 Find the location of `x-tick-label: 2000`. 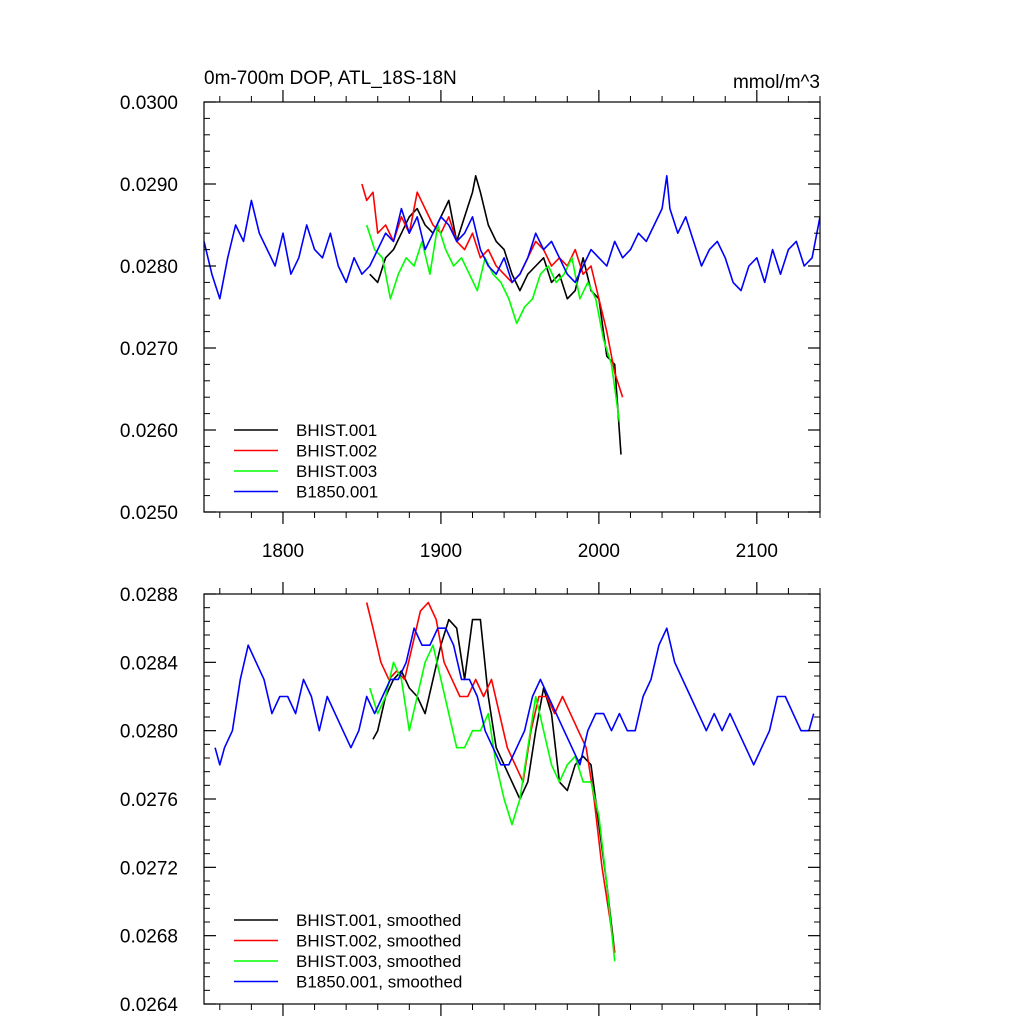

x-tick-label: 2000 is located at coordinates (599, 551).